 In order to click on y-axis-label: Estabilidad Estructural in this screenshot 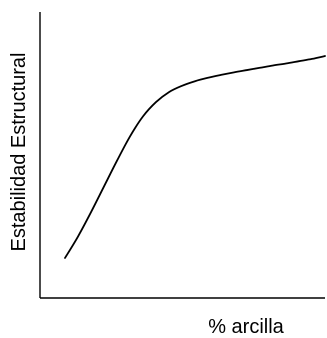, I will do `click(19, 152)`.